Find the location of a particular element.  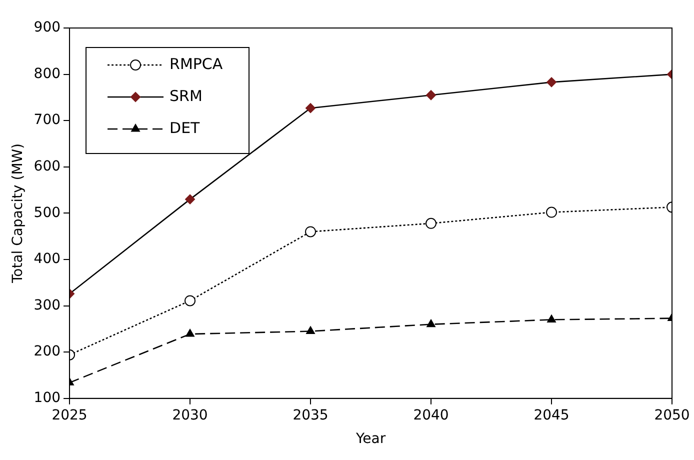

x-tick-label: 2040 is located at coordinates (431, 415).